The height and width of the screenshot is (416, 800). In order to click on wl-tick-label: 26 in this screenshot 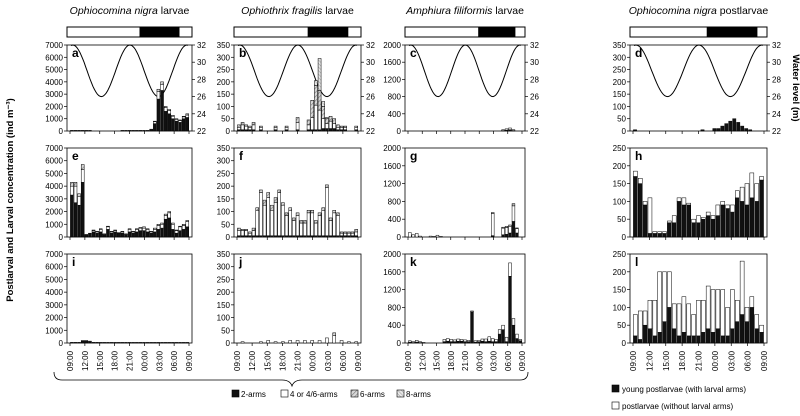, I will do `click(201, 97)`.